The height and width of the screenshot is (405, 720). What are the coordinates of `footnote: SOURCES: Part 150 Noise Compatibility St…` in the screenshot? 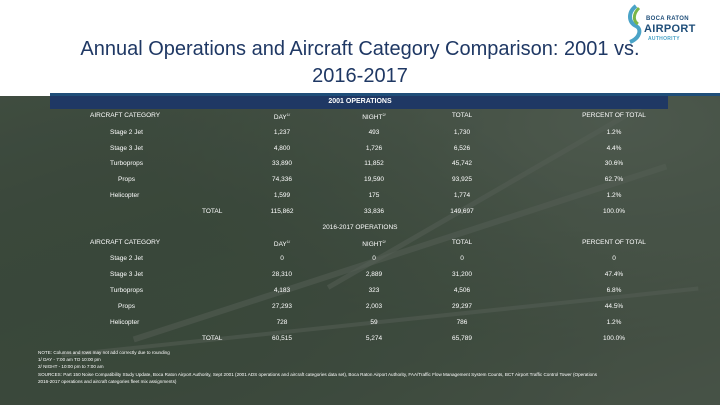 It's located at (317, 374).